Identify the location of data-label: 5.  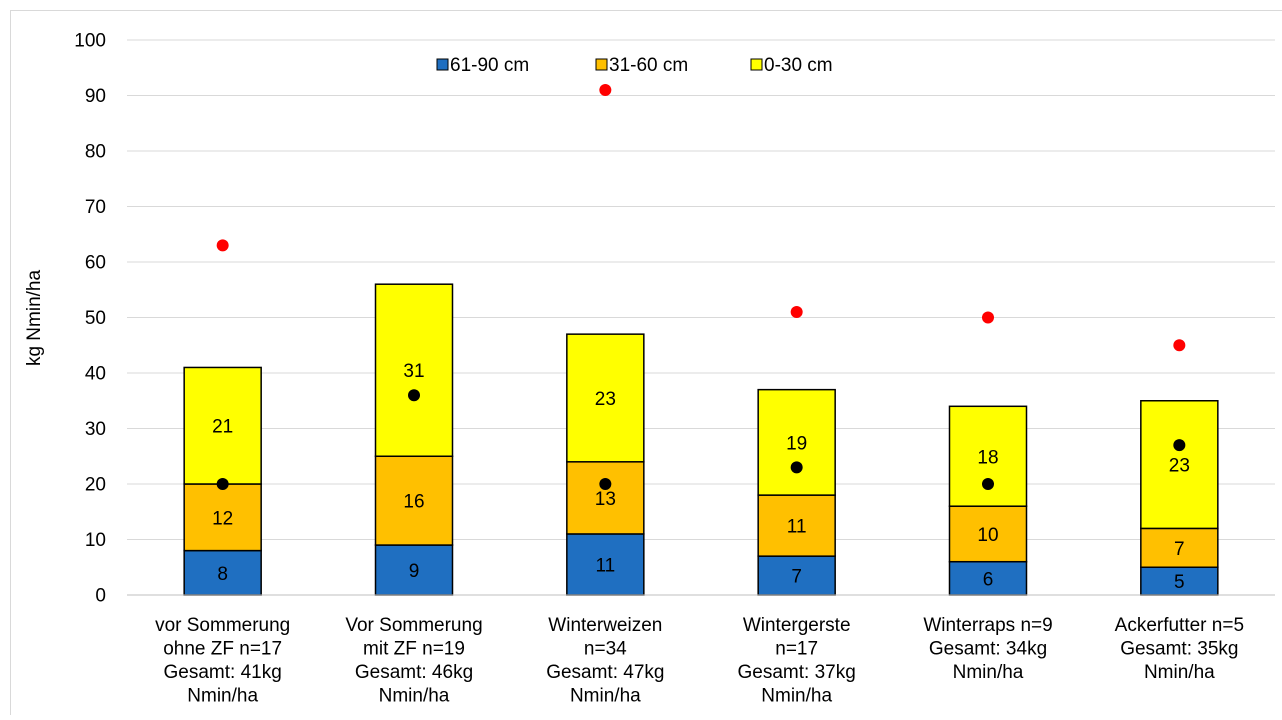
(1179, 582).